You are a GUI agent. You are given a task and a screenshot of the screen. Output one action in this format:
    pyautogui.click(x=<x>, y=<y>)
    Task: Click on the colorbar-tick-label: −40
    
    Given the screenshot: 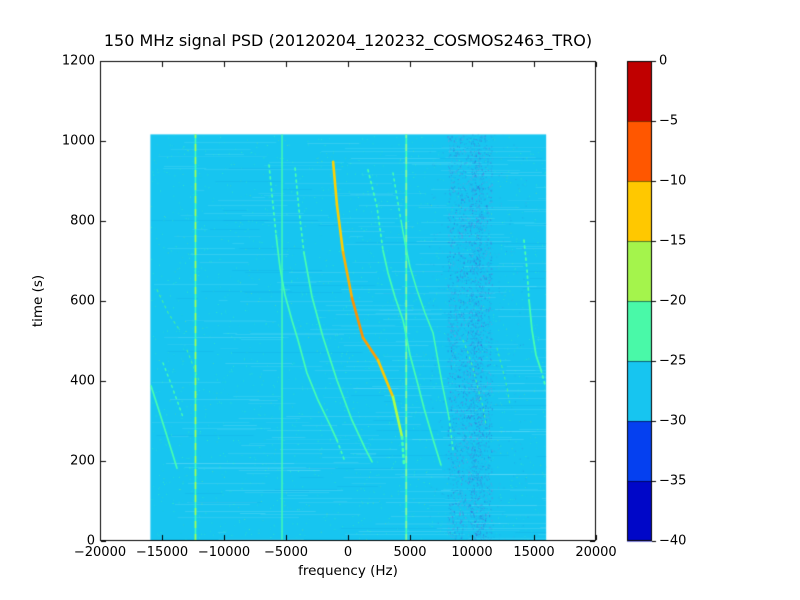 What is the action you would take?
    pyautogui.click(x=673, y=541)
    